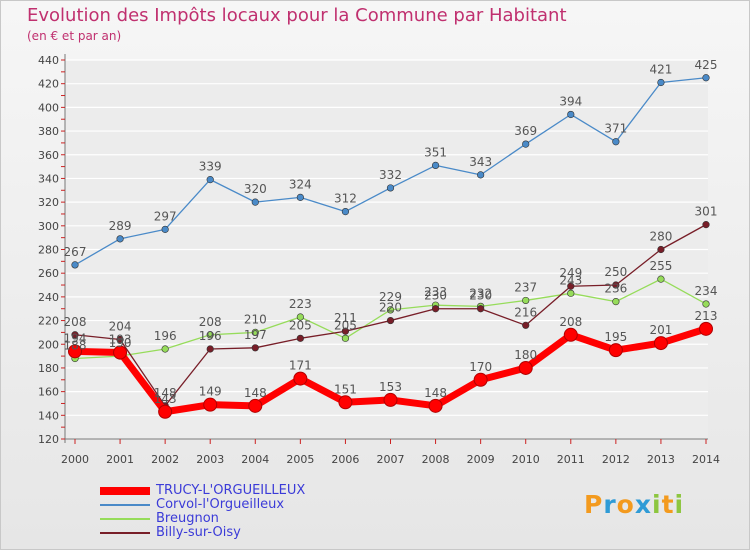 The image size is (750, 550). I want to click on data-label: 213, so click(706, 316).